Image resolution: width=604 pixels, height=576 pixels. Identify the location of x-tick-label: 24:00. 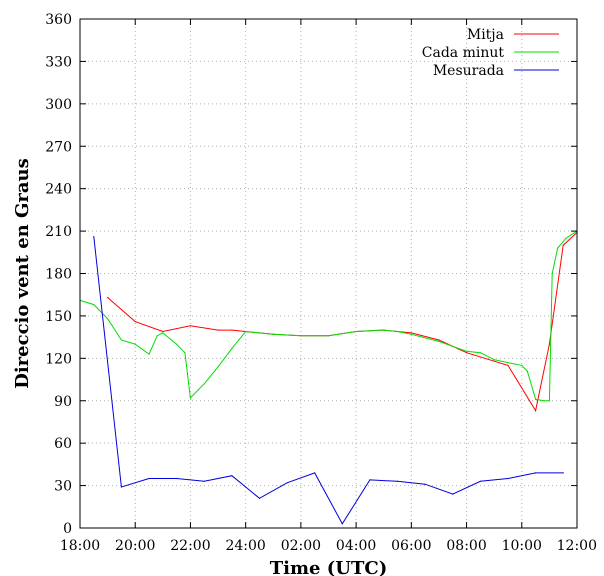
(245, 546).